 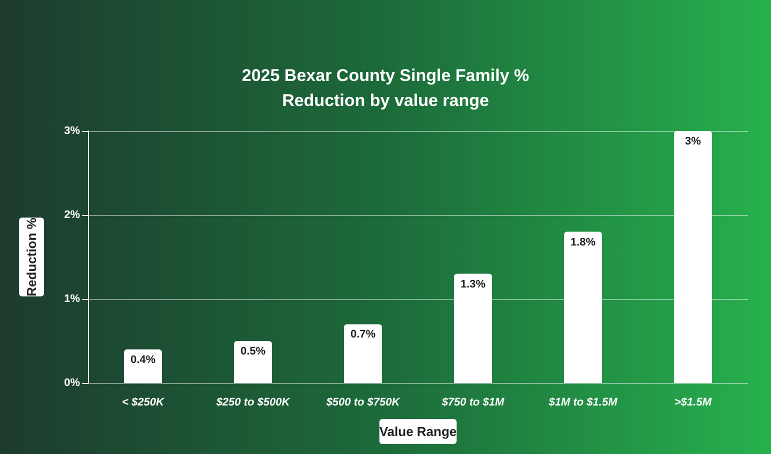 What do you see at coordinates (253, 352) in the screenshot?
I see `data-label: 0.5%` at bounding box center [253, 352].